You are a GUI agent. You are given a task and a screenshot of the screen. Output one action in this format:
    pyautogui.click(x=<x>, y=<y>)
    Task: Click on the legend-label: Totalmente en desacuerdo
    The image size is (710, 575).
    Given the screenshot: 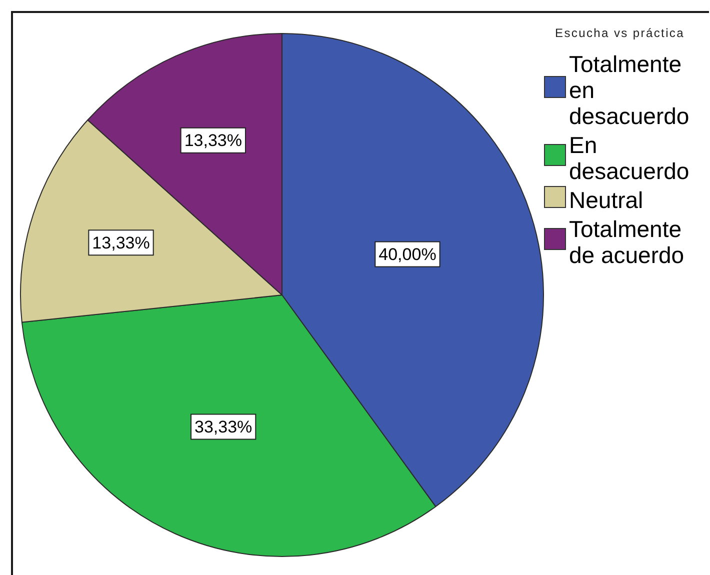 What is the action you would take?
    pyautogui.click(x=629, y=90)
    